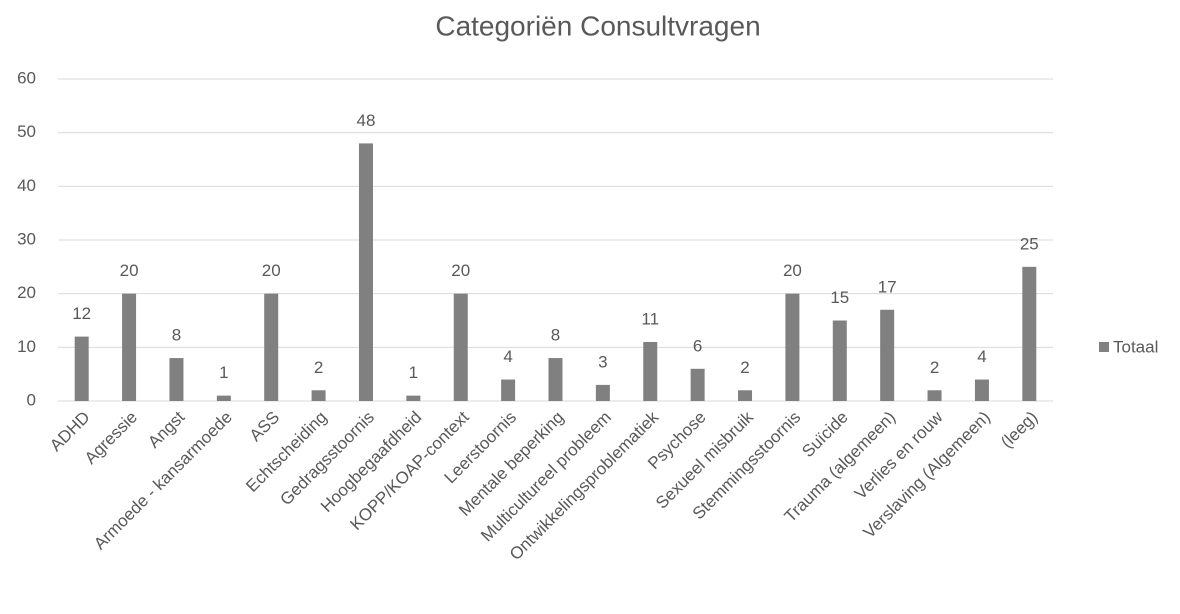 This screenshot has width=1180, height=614. Describe the element at coordinates (26, 346) in the screenshot. I see `y-tick-label: 10` at that location.